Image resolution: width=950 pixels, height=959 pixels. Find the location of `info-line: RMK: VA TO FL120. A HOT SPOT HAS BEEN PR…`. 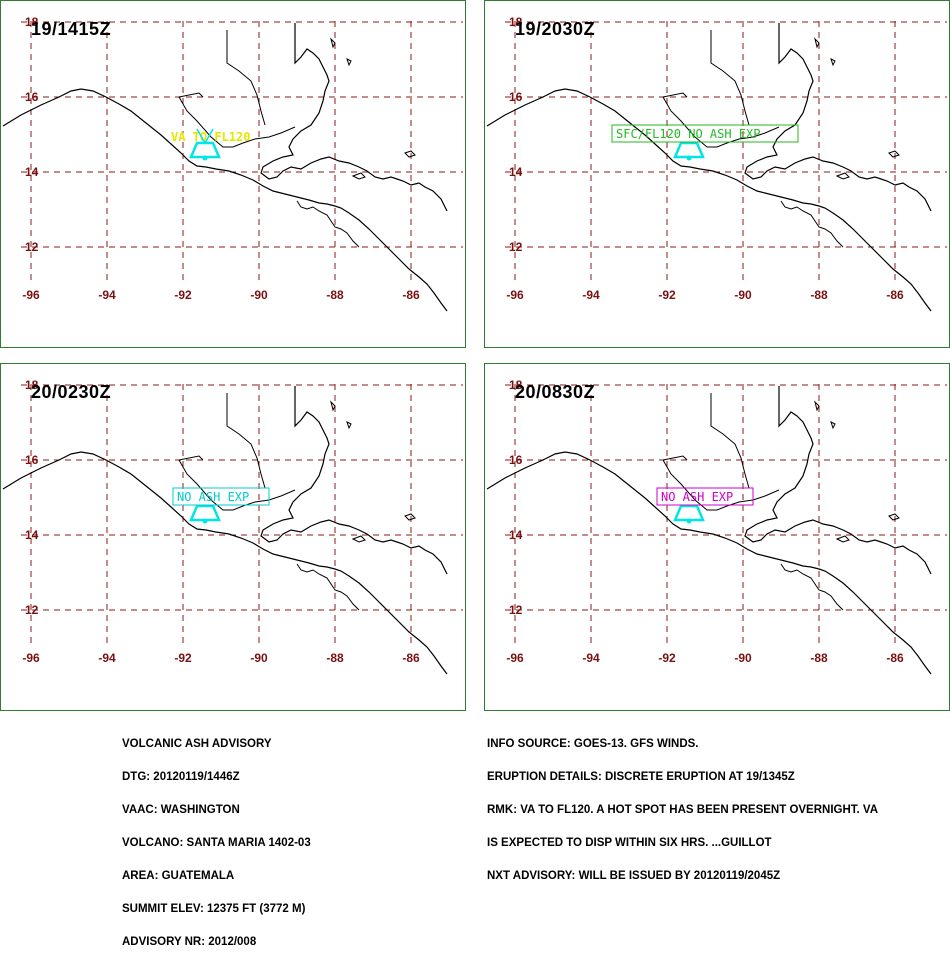

info-line: RMK: VA TO FL120. A HOT SPOT HAS BEEN PR… is located at coordinates (683, 810).